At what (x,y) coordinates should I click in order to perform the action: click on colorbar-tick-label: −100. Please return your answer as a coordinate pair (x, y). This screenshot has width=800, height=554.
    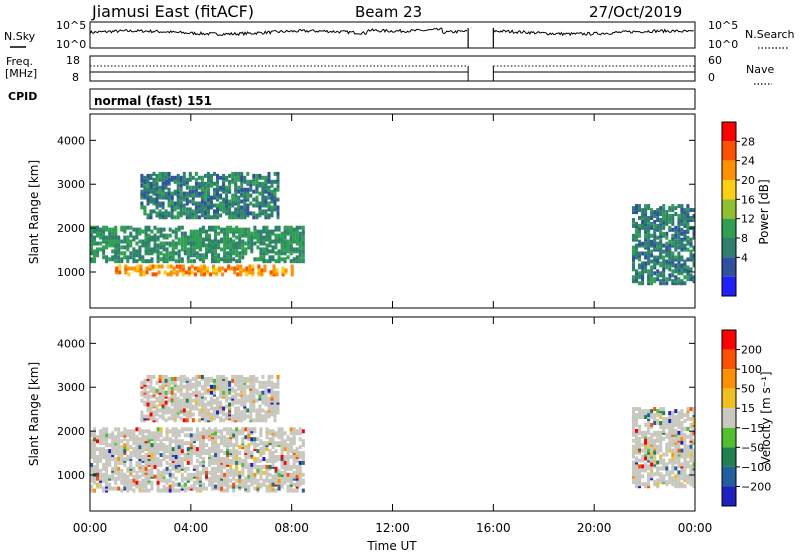
    Looking at the image, I should click on (756, 467).